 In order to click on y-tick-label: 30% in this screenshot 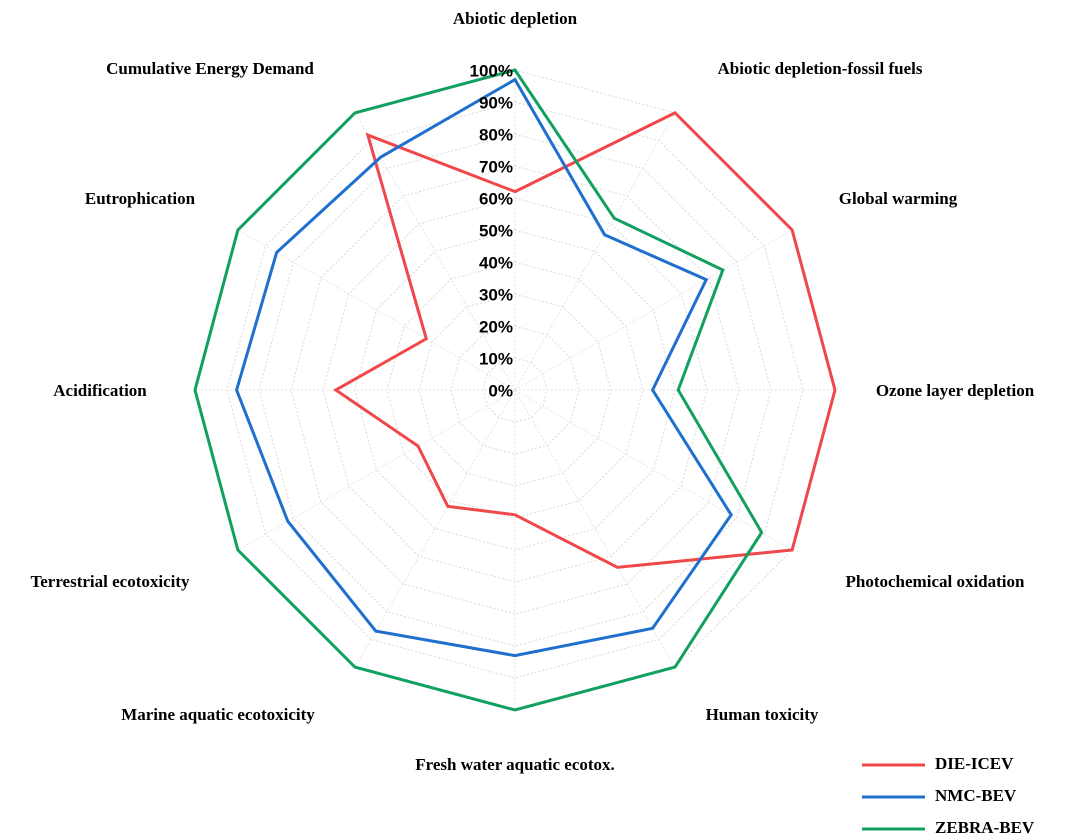, I will do `click(496, 294)`.